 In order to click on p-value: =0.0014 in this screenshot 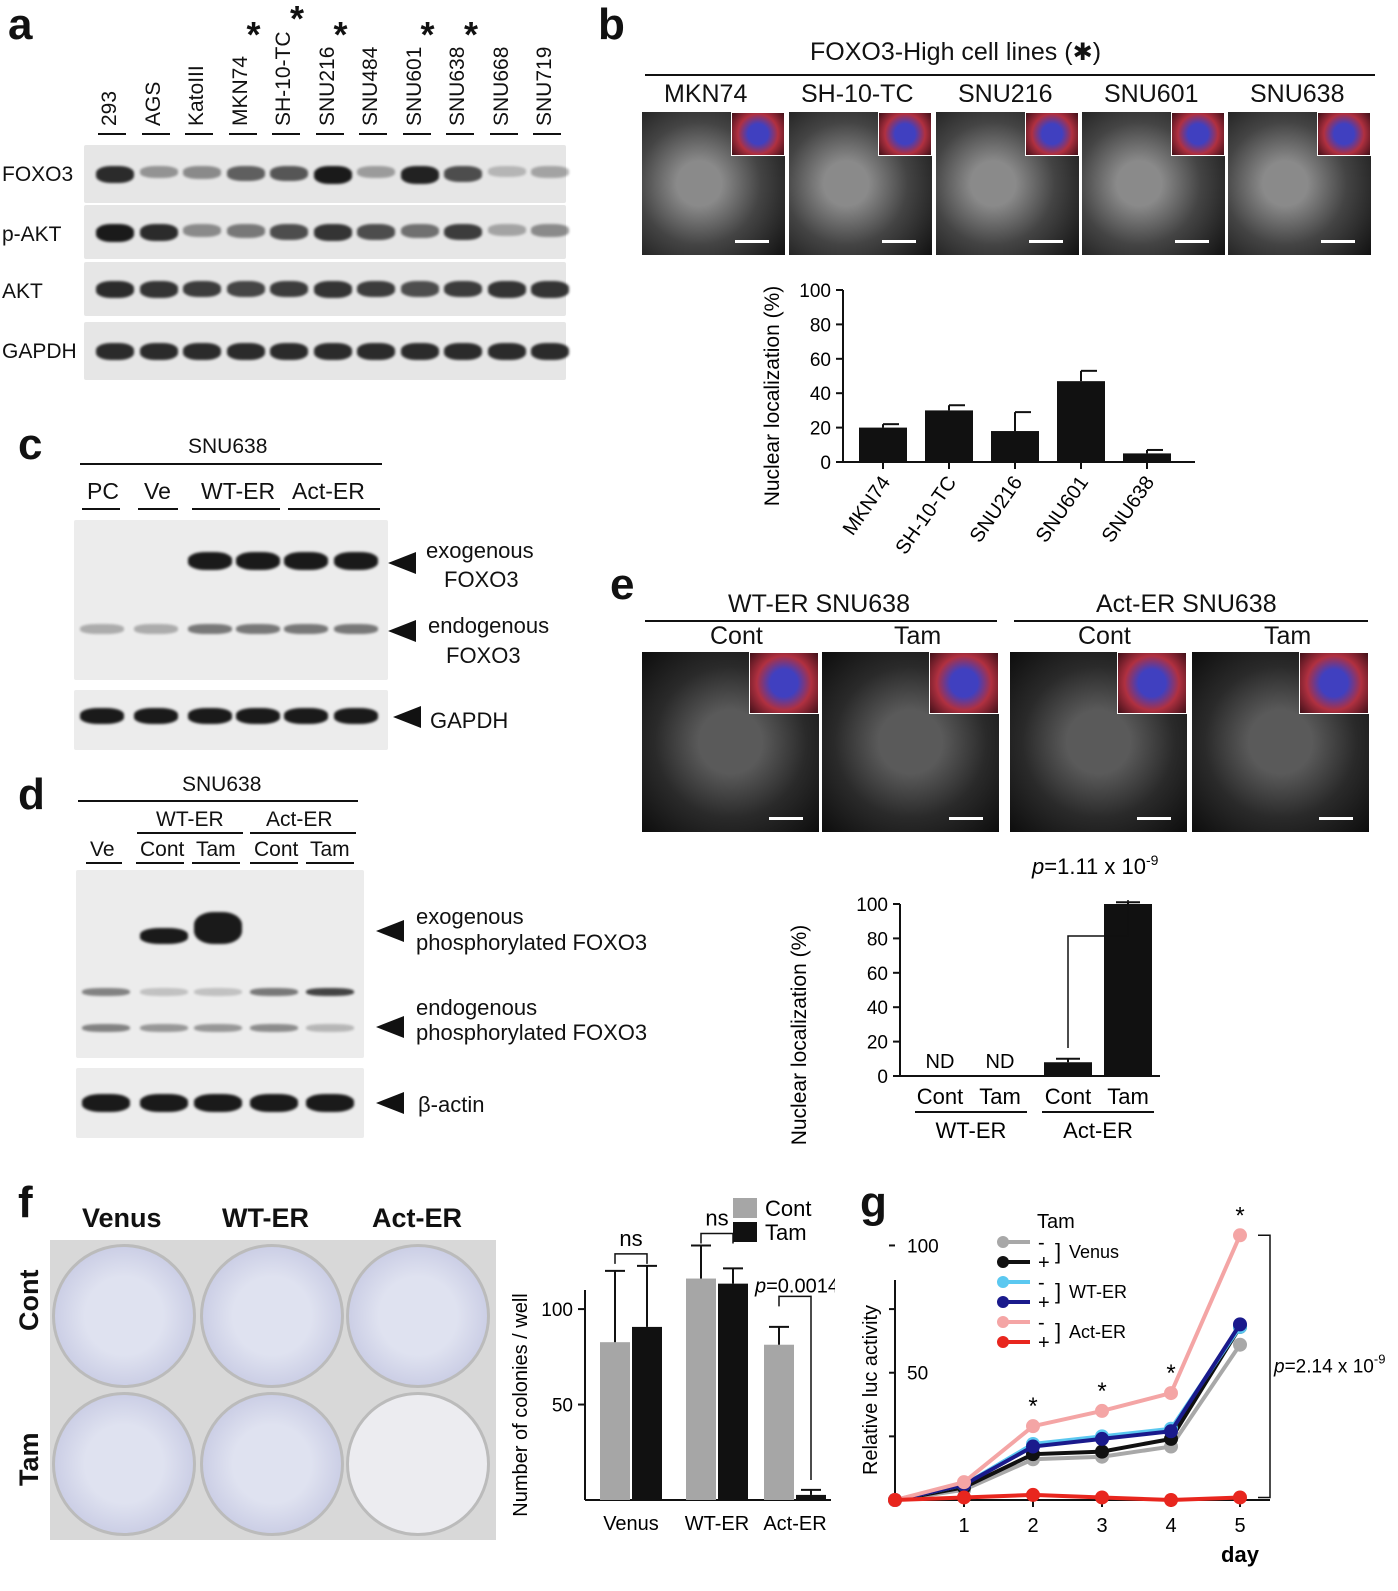, I will do `click(800, 1286)`.